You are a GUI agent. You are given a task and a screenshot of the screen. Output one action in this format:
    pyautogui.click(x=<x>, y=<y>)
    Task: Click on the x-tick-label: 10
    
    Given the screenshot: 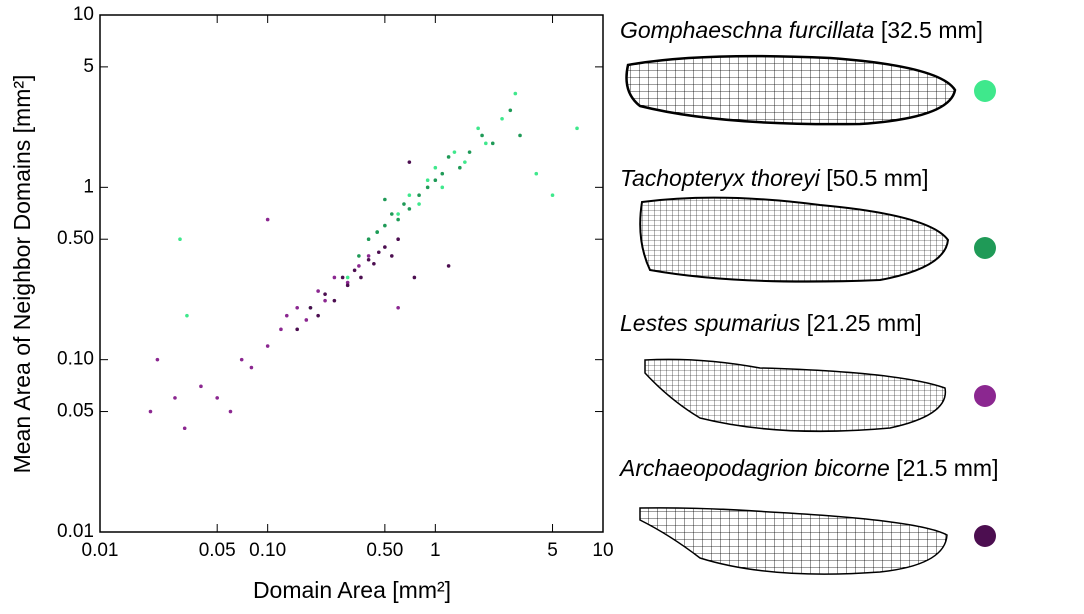 What is the action you would take?
    pyautogui.click(x=602, y=550)
    